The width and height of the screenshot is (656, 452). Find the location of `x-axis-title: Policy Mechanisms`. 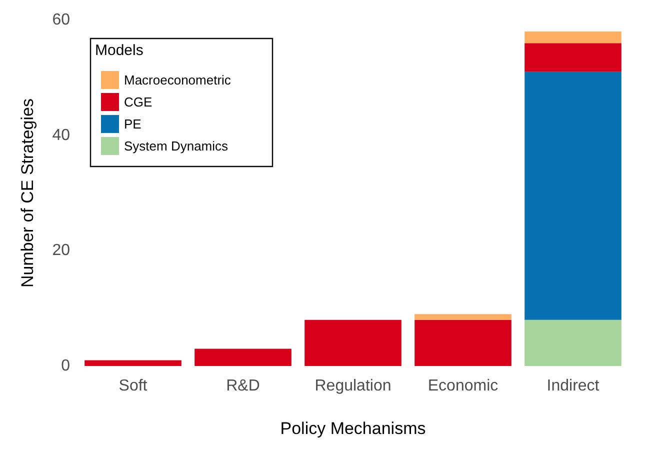

x-axis-title: Policy Mechanisms is located at coordinates (353, 428).